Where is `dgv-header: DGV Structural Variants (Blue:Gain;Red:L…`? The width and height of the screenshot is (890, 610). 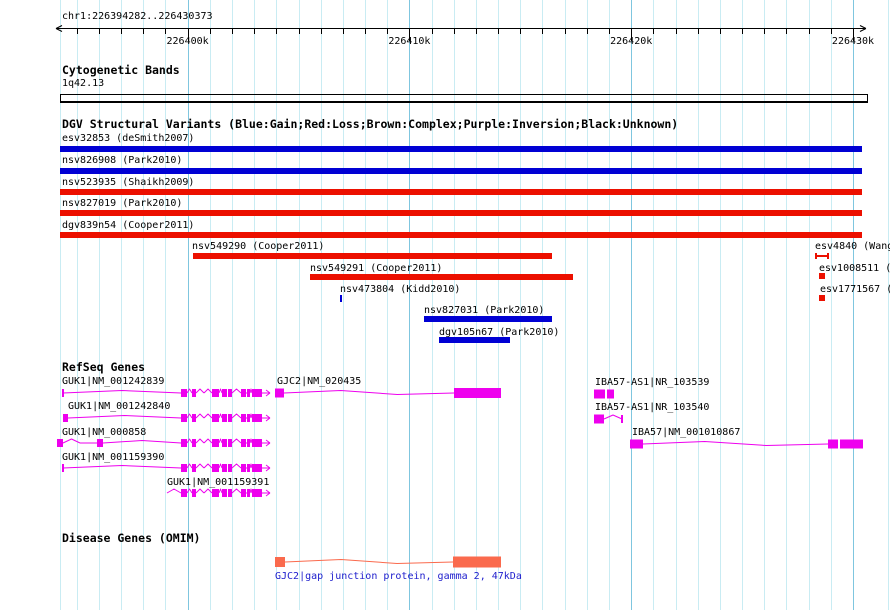
dgv-header: DGV Structural Variants (Blue:Gain;Red:L… is located at coordinates (370, 124).